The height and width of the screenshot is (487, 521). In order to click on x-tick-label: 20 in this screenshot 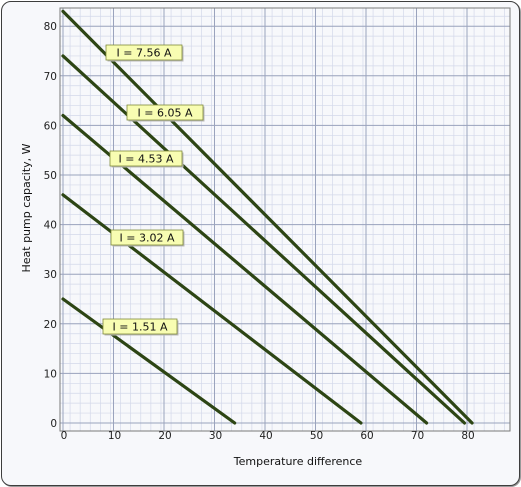, I will do `click(164, 436)`.